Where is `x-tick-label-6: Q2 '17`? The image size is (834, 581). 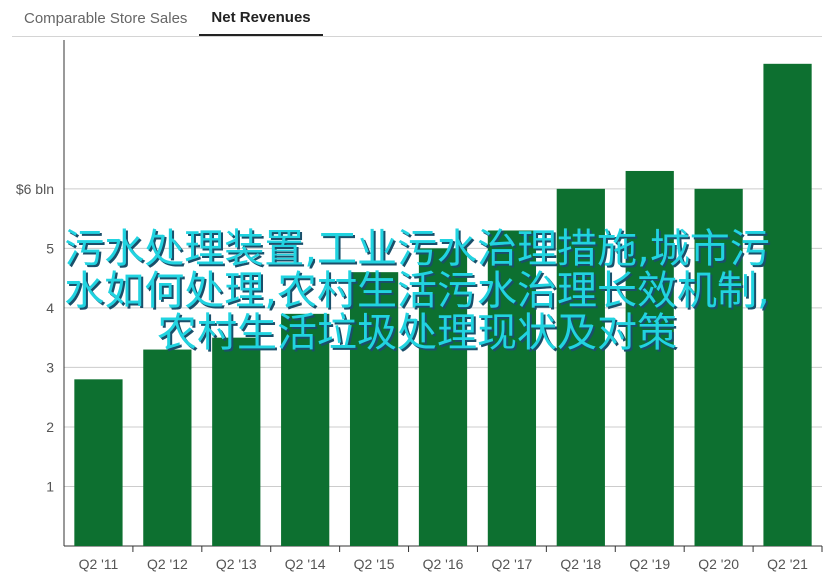 x-tick-label-6: Q2 '17 is located at coordinates (512, 564).